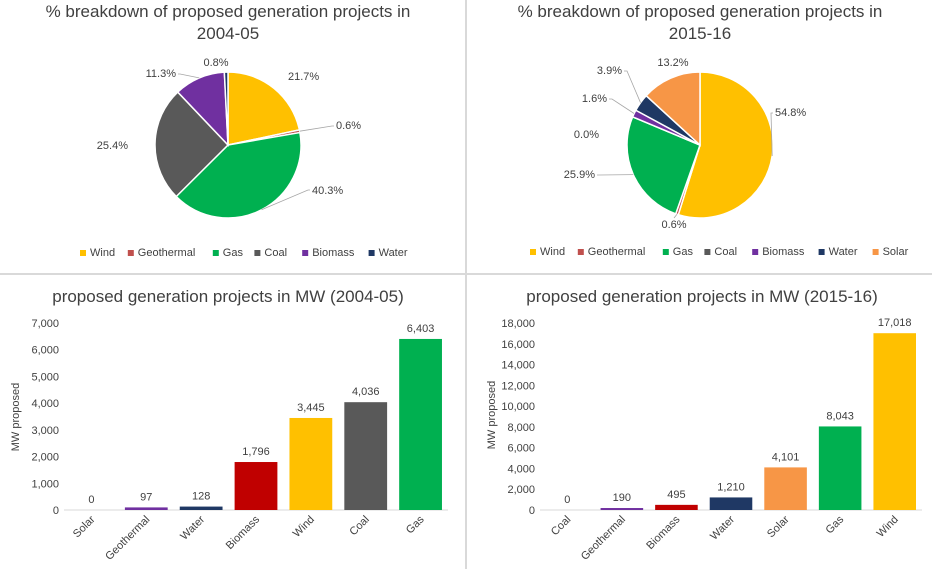 The width and height of the screenshot is (932, 574). What do you see at coordinates (518, 366) in the screenshot?
I see `y-tick-label: 14,000` at bounding box center [518, 366].